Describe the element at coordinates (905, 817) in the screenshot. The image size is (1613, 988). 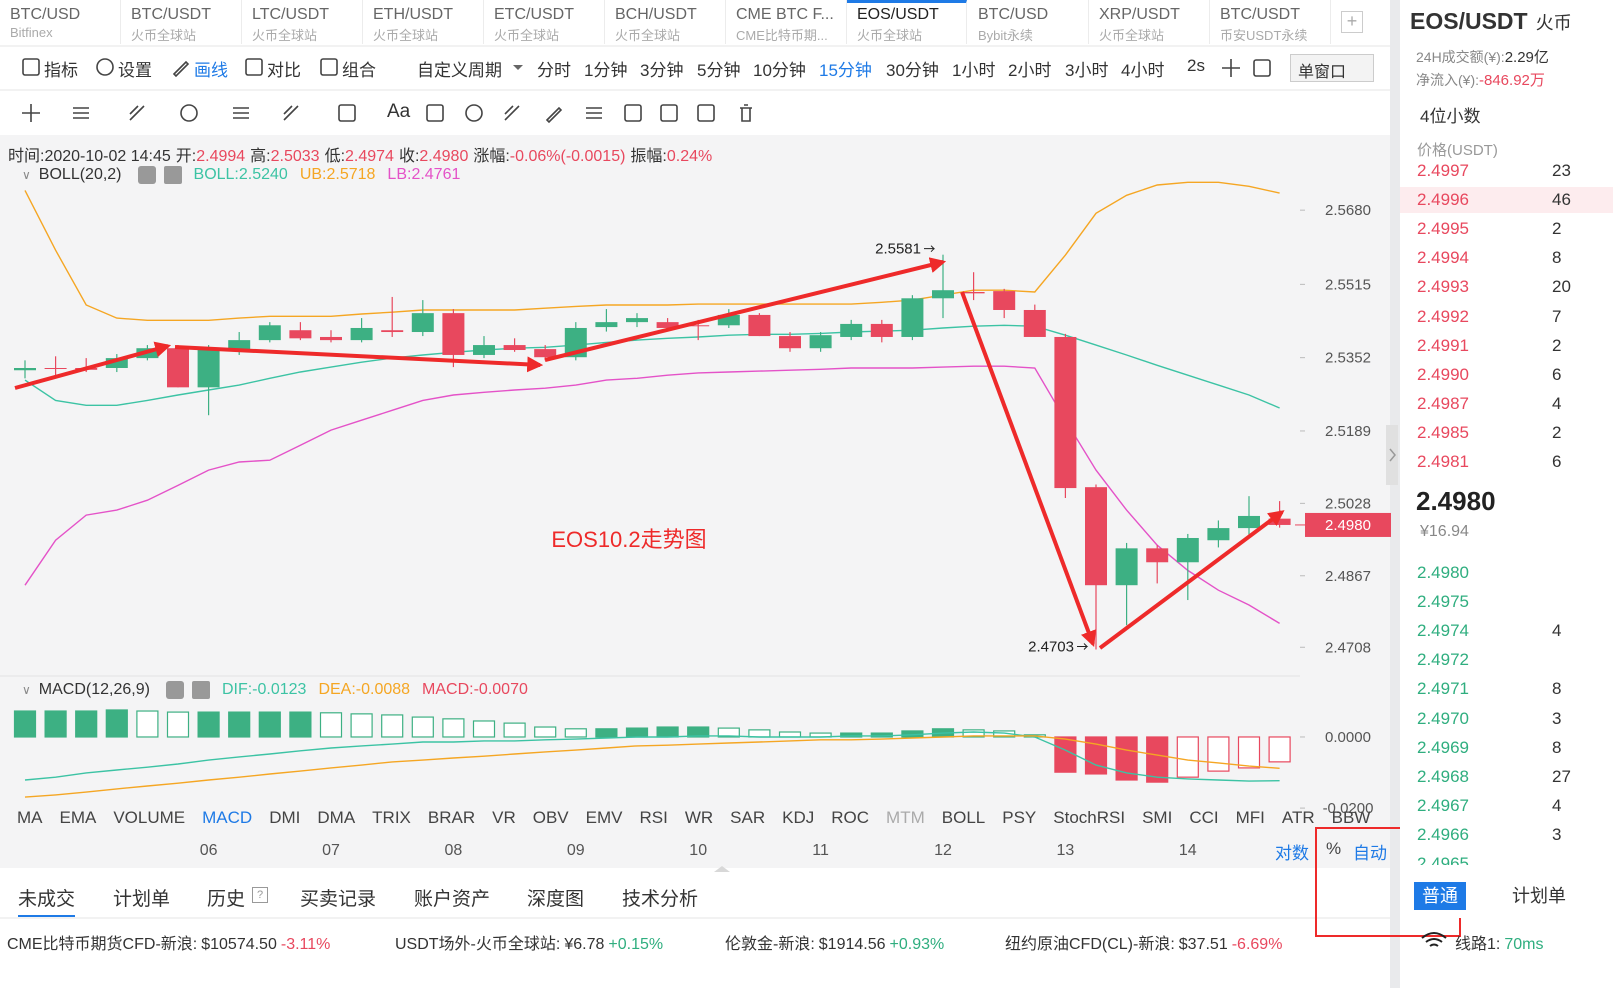
I see `indicator-tab: MTM` at that location.